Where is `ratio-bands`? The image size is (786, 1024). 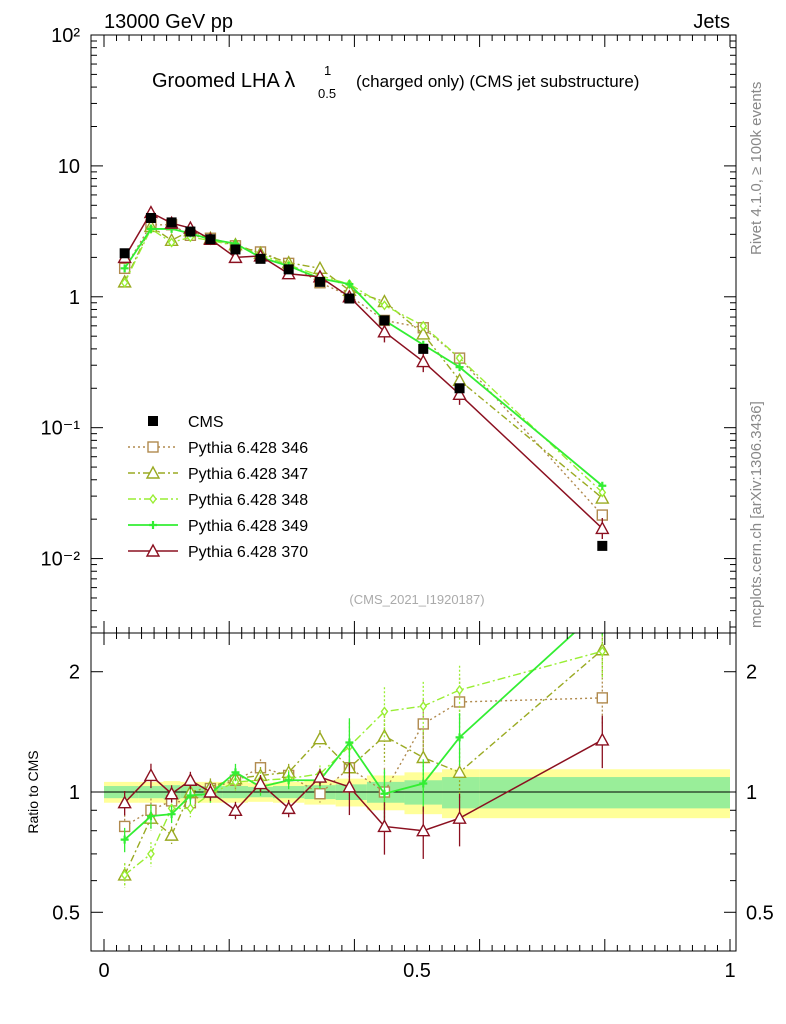 ratio-bands is located at coordinates (413, 794).